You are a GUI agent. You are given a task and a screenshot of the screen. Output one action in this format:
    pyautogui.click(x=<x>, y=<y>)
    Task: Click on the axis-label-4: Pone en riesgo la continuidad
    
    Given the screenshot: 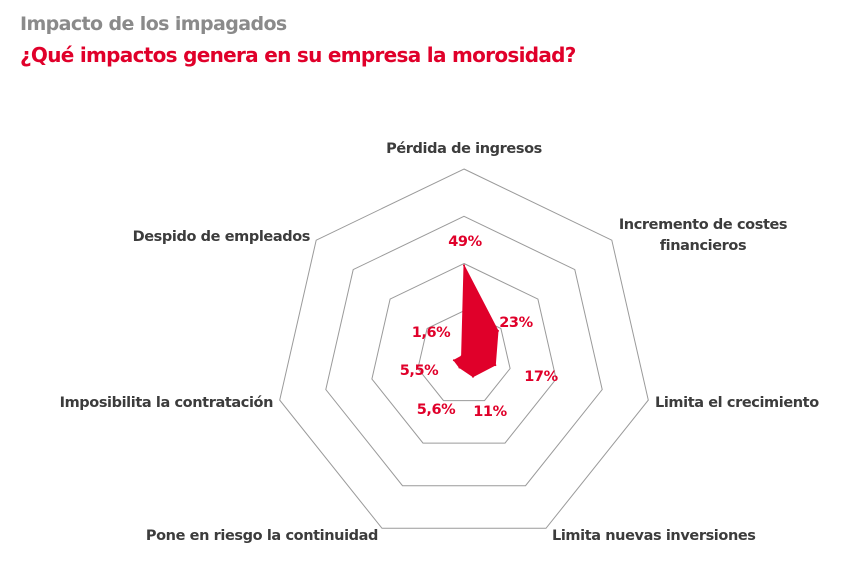 What is the action you would take?
    pyautogui.click(x=262, y=536)
    